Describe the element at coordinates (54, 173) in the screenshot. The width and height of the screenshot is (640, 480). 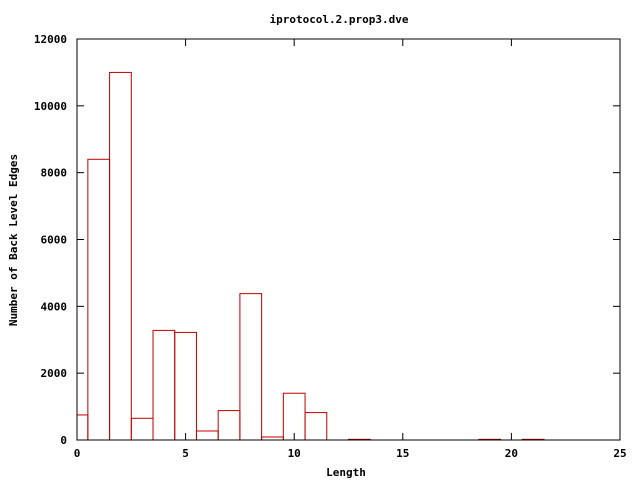
I see `y-tick-label: 8000` at that location.